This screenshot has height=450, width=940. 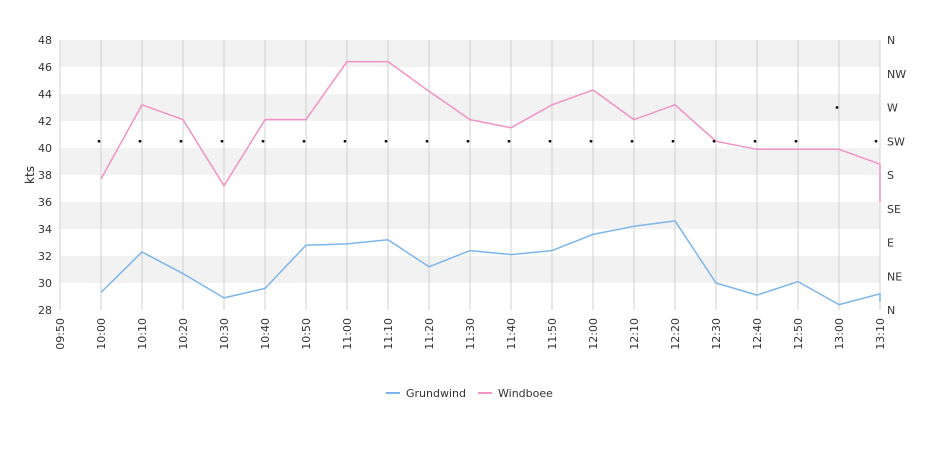 I want to click on direction-tick-label: SE, so click(x=894, y=209).